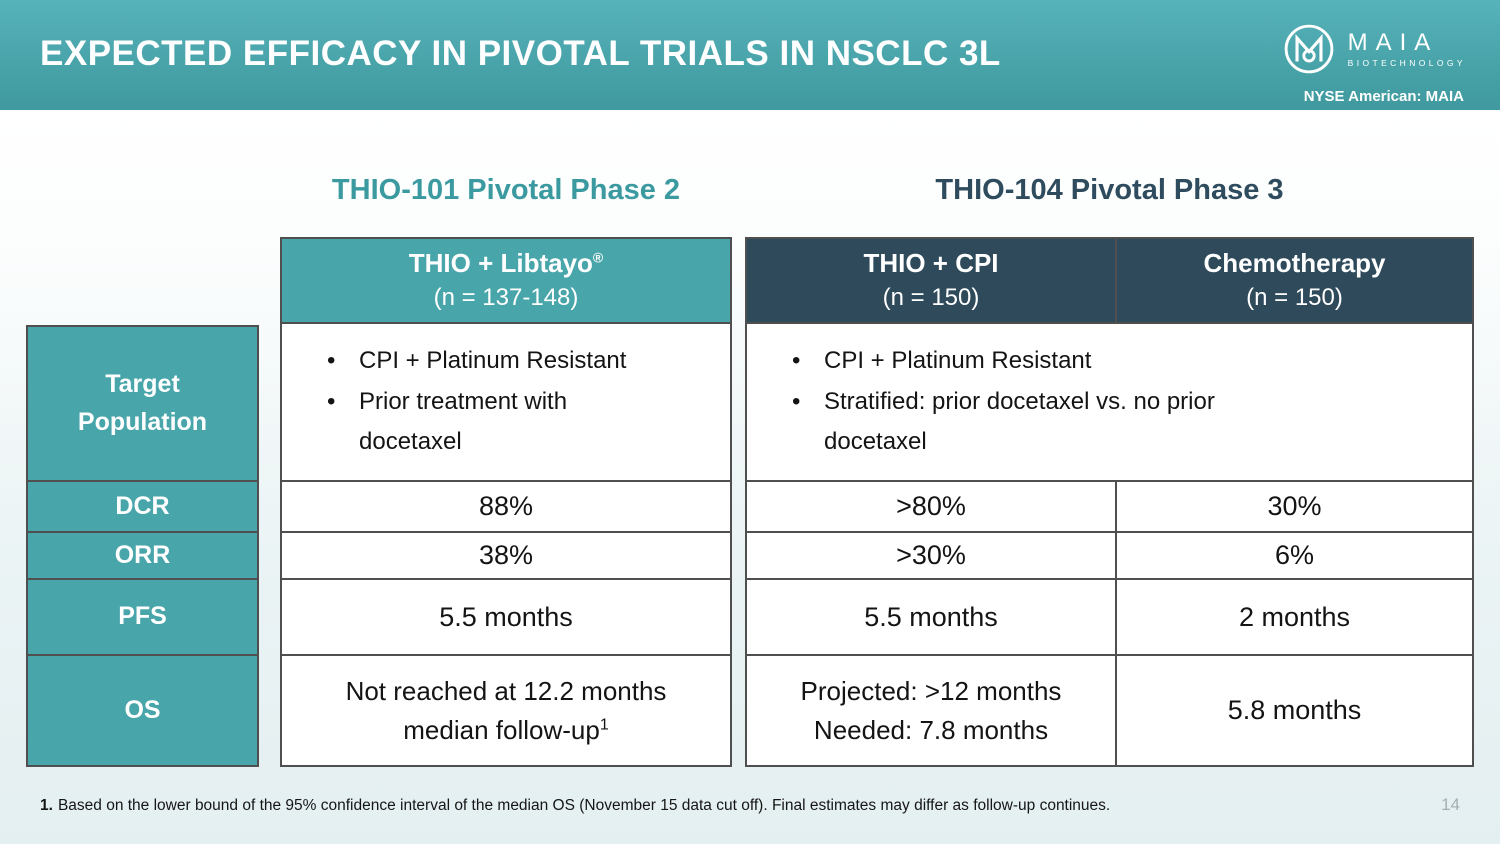 The image size is (1500, 844). Describe the element at coordinates (506, 297) in the screenshot. I see `thio101-column-n: (n = 137-148)` at that location.